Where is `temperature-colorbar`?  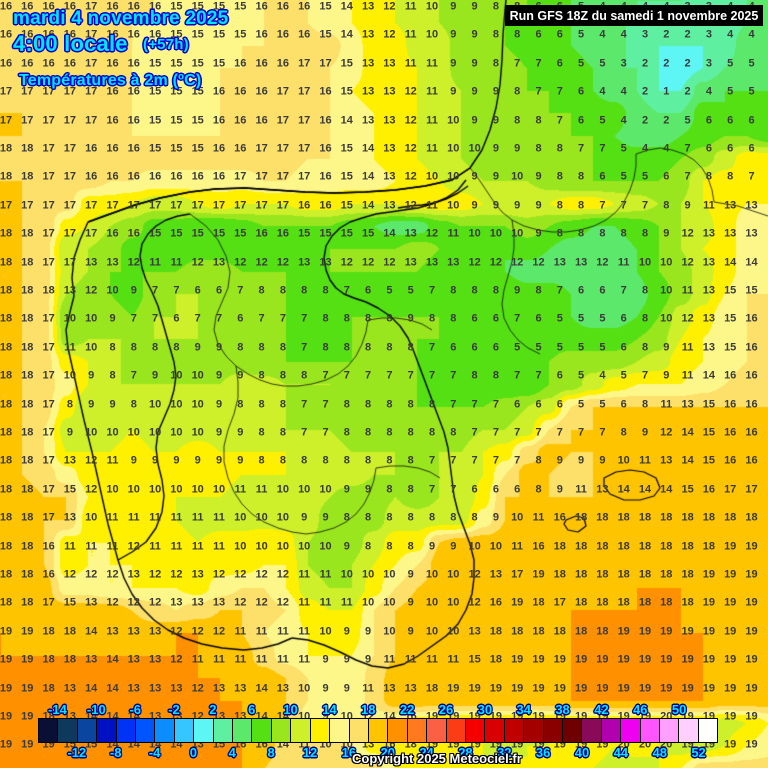
temperature-colorbar is located at coordinates (378, 730).